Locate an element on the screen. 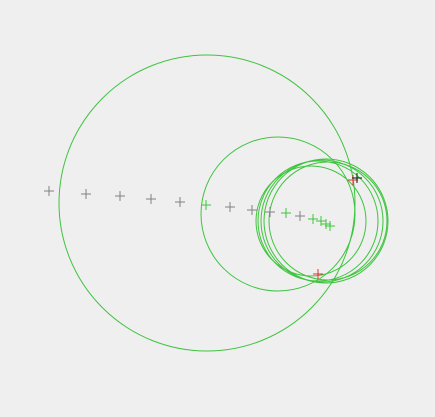  black-plus-marker is located at coordinates (357, 178).